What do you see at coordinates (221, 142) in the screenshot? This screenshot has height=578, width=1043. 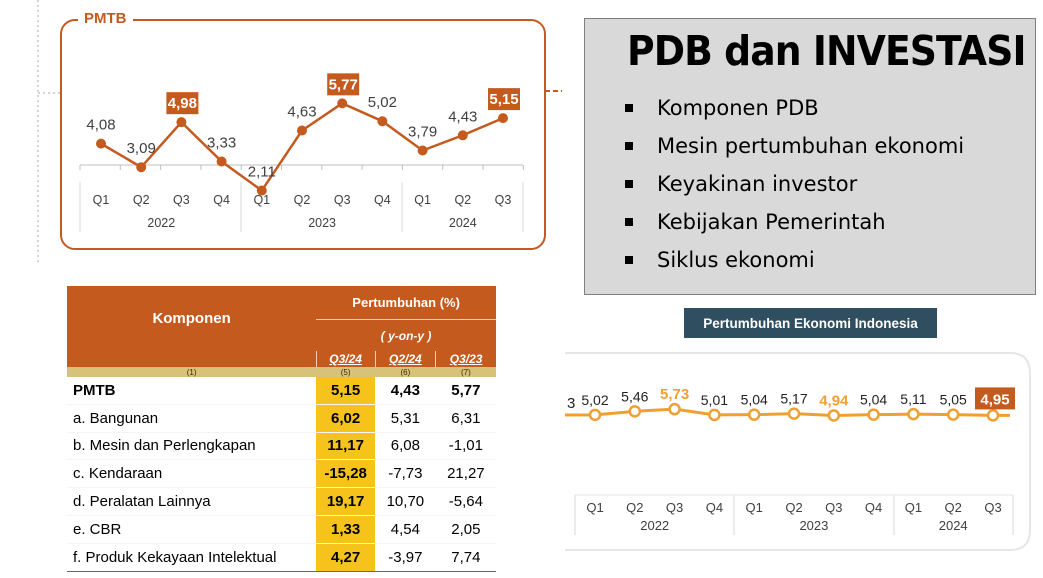 I see `data-label: 3,33` at bounding box center [221, 142].